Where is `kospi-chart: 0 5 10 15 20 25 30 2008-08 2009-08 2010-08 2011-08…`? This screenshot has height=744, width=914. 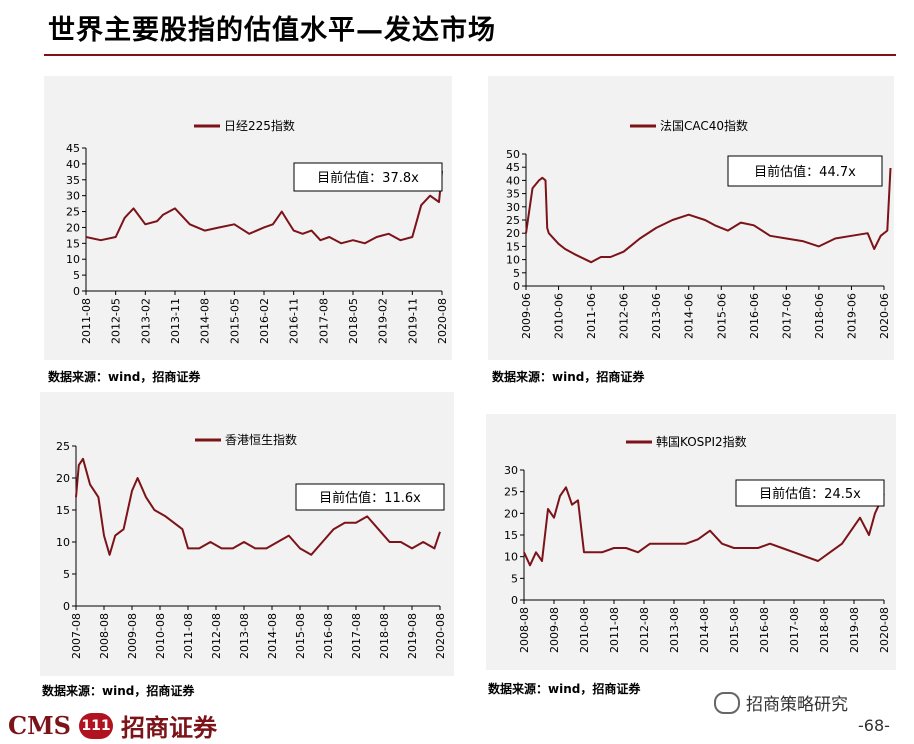 kospi-chart: 0 5 10 15 20 25 30 2008-08 2009-08 2010-08 2011-08… is located at coordinates (697, 543).